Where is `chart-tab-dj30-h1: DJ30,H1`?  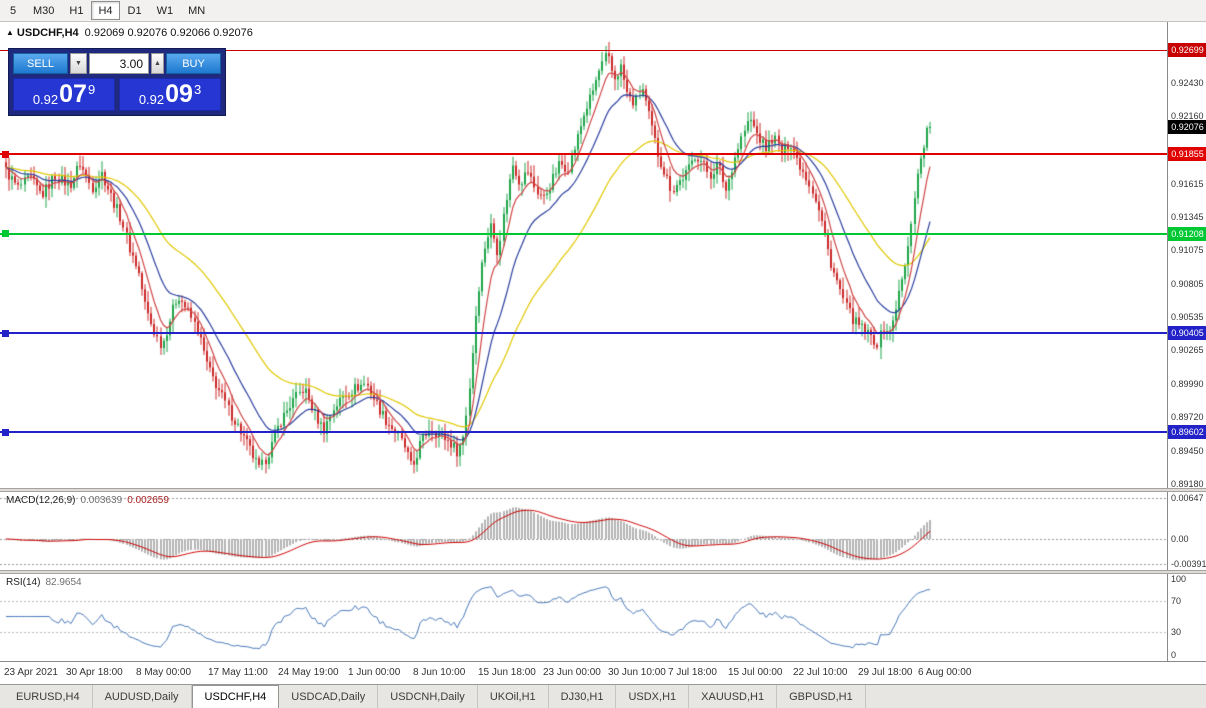
chart-tab-dj30-h1: DJ30,H1 is located at coordinates (583, 696).